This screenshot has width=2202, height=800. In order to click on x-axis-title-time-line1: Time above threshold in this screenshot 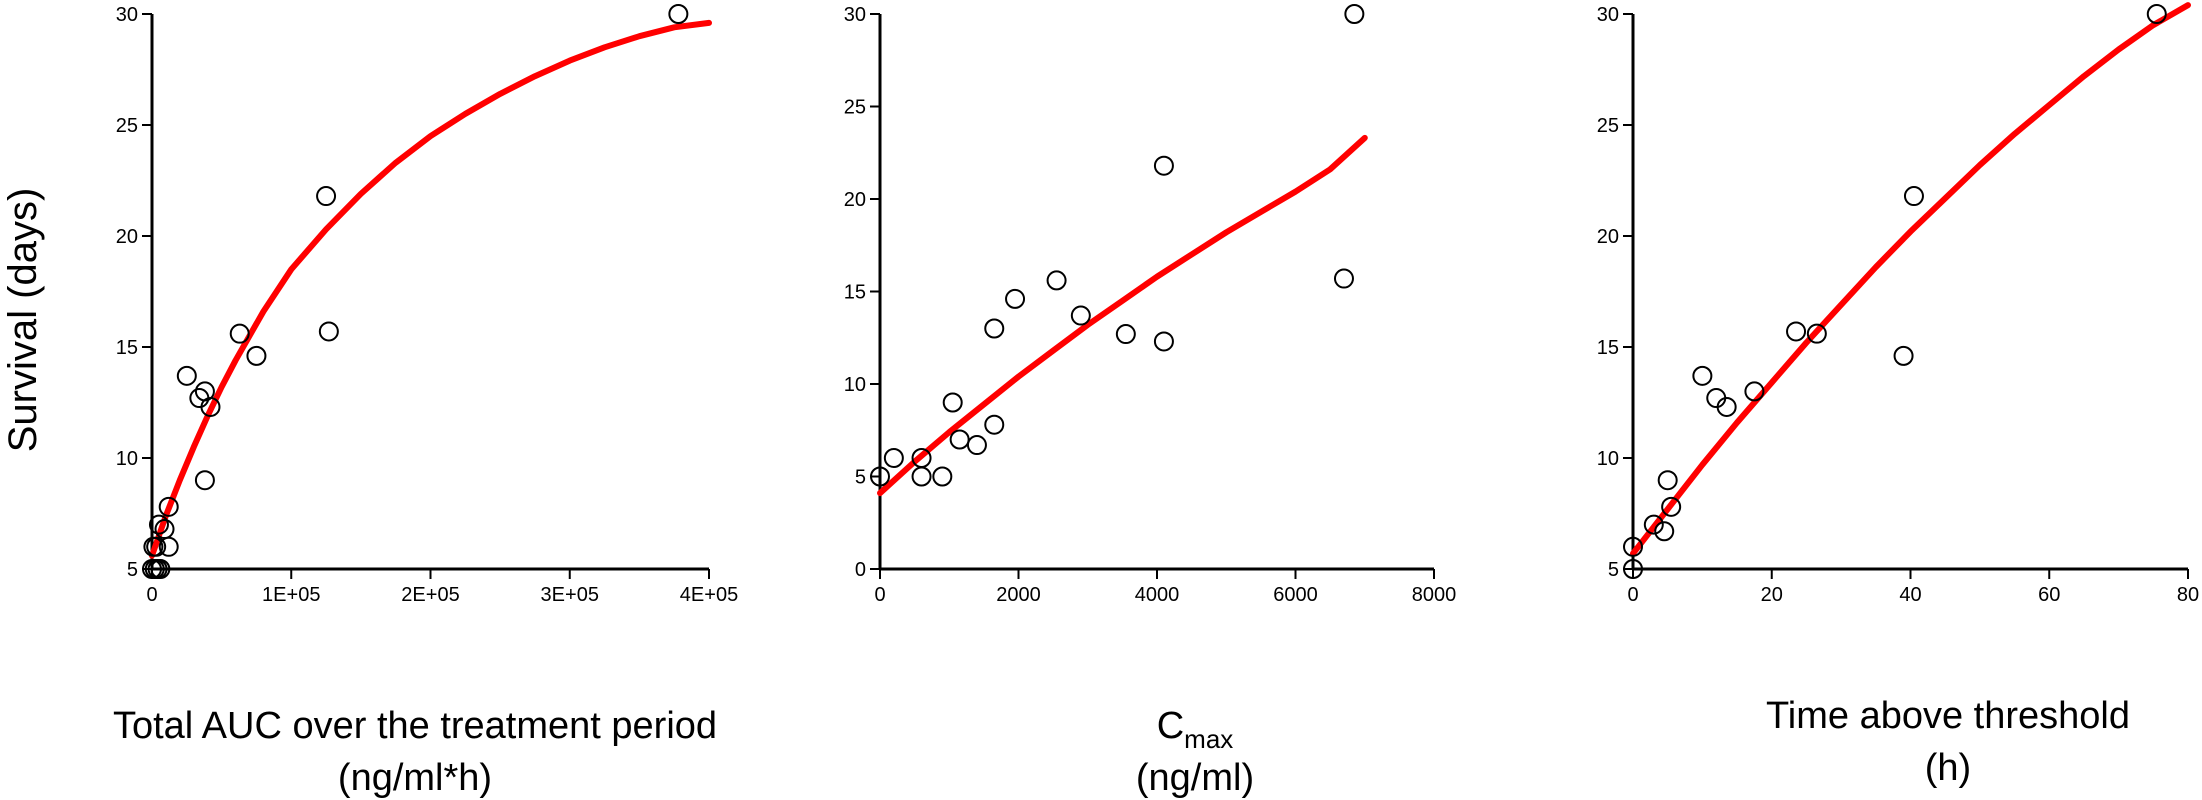, I will do `click(1948, 716)`.